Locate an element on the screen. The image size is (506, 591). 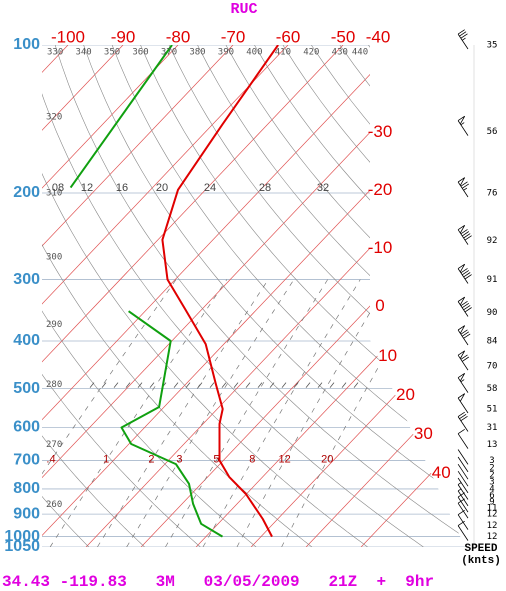
theta-label: 260 is located at coordinates (54, 505).